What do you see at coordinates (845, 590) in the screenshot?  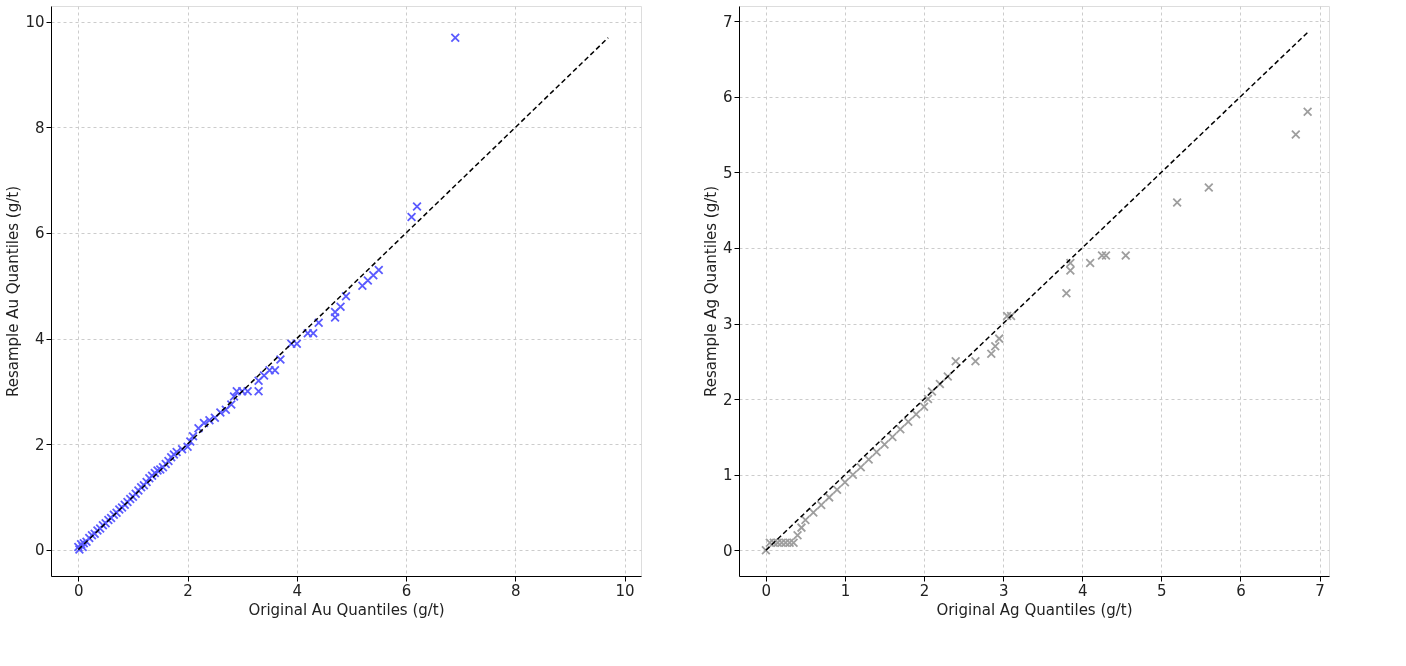 I see `x-tick-label: 1` at bounding box center [845, 590].